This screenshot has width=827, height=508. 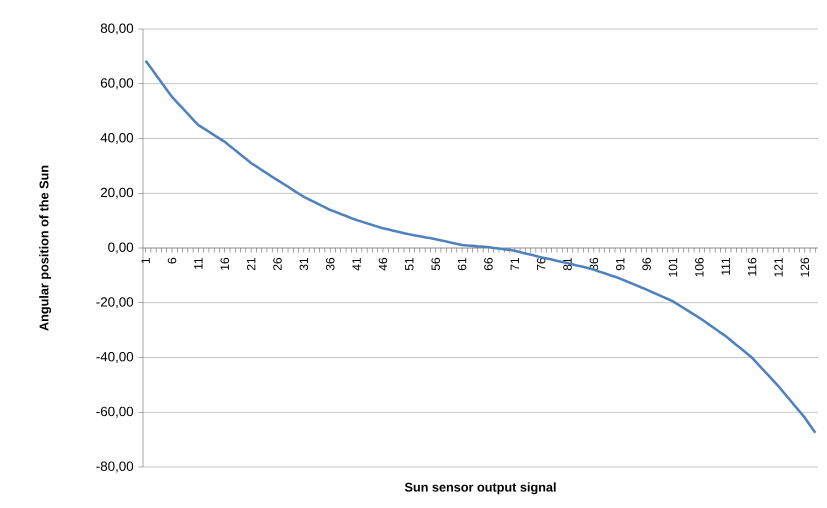 I want to click on x-tick-label: 91, so click(x=620, y=264).